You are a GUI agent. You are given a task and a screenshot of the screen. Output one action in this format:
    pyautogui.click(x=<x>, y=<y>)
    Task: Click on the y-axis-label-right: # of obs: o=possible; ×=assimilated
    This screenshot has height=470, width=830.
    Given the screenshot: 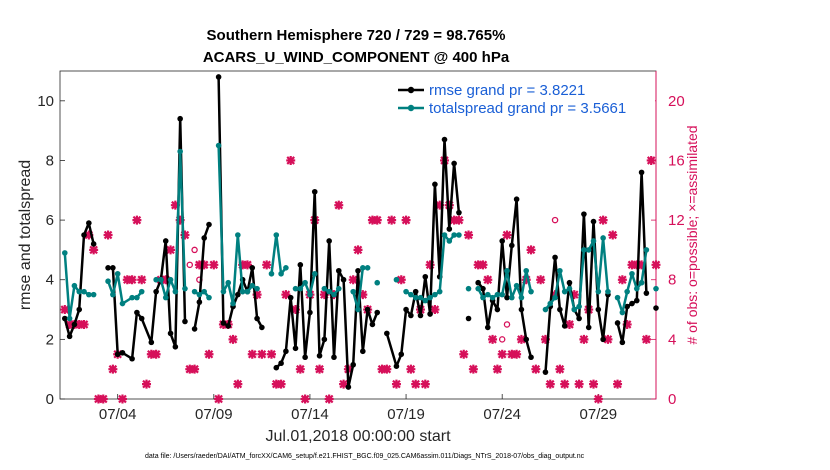 What is the action you would take?
    pyautogui.click(x=692, y=234)
    